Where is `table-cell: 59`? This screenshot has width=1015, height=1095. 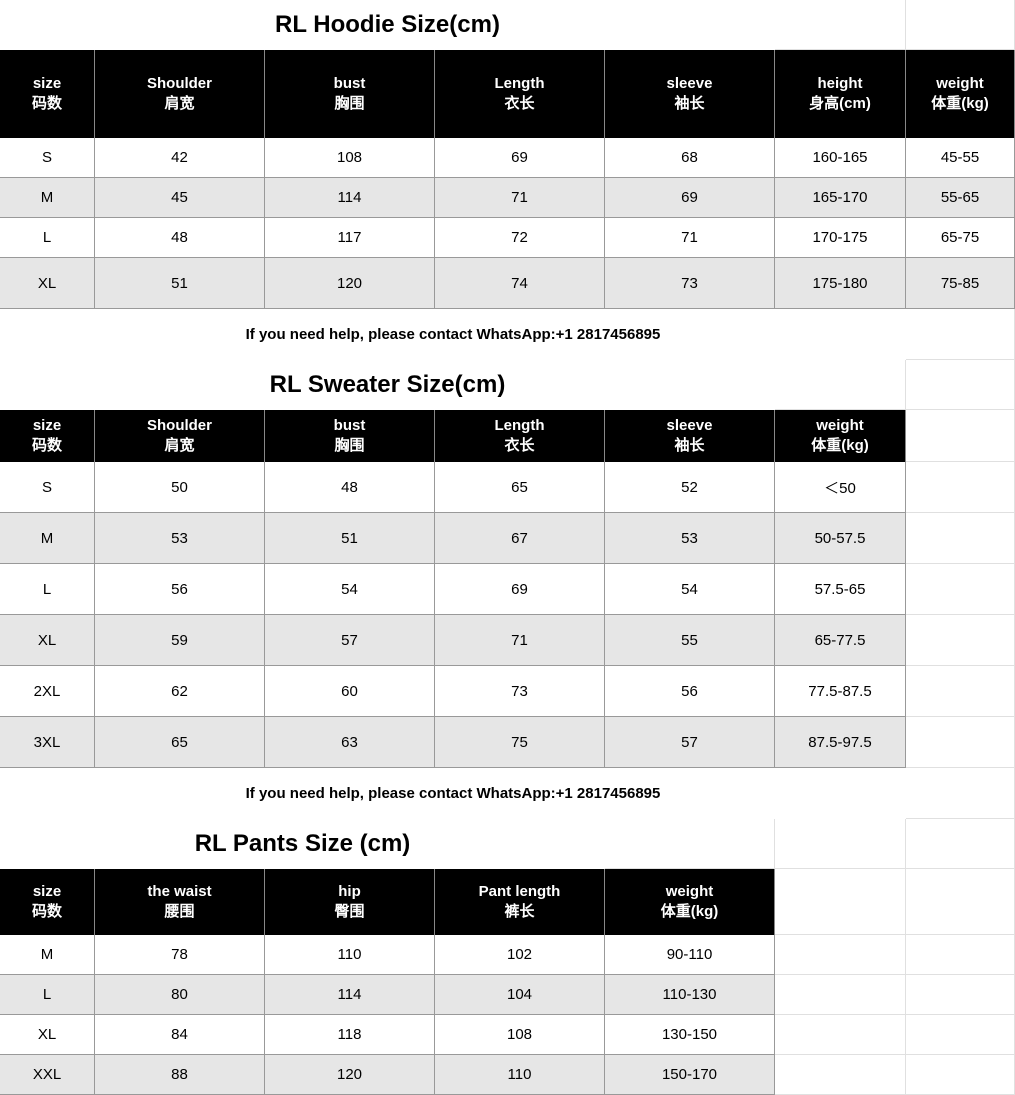 table-cell: 59 is located at coordinates (180, 640).